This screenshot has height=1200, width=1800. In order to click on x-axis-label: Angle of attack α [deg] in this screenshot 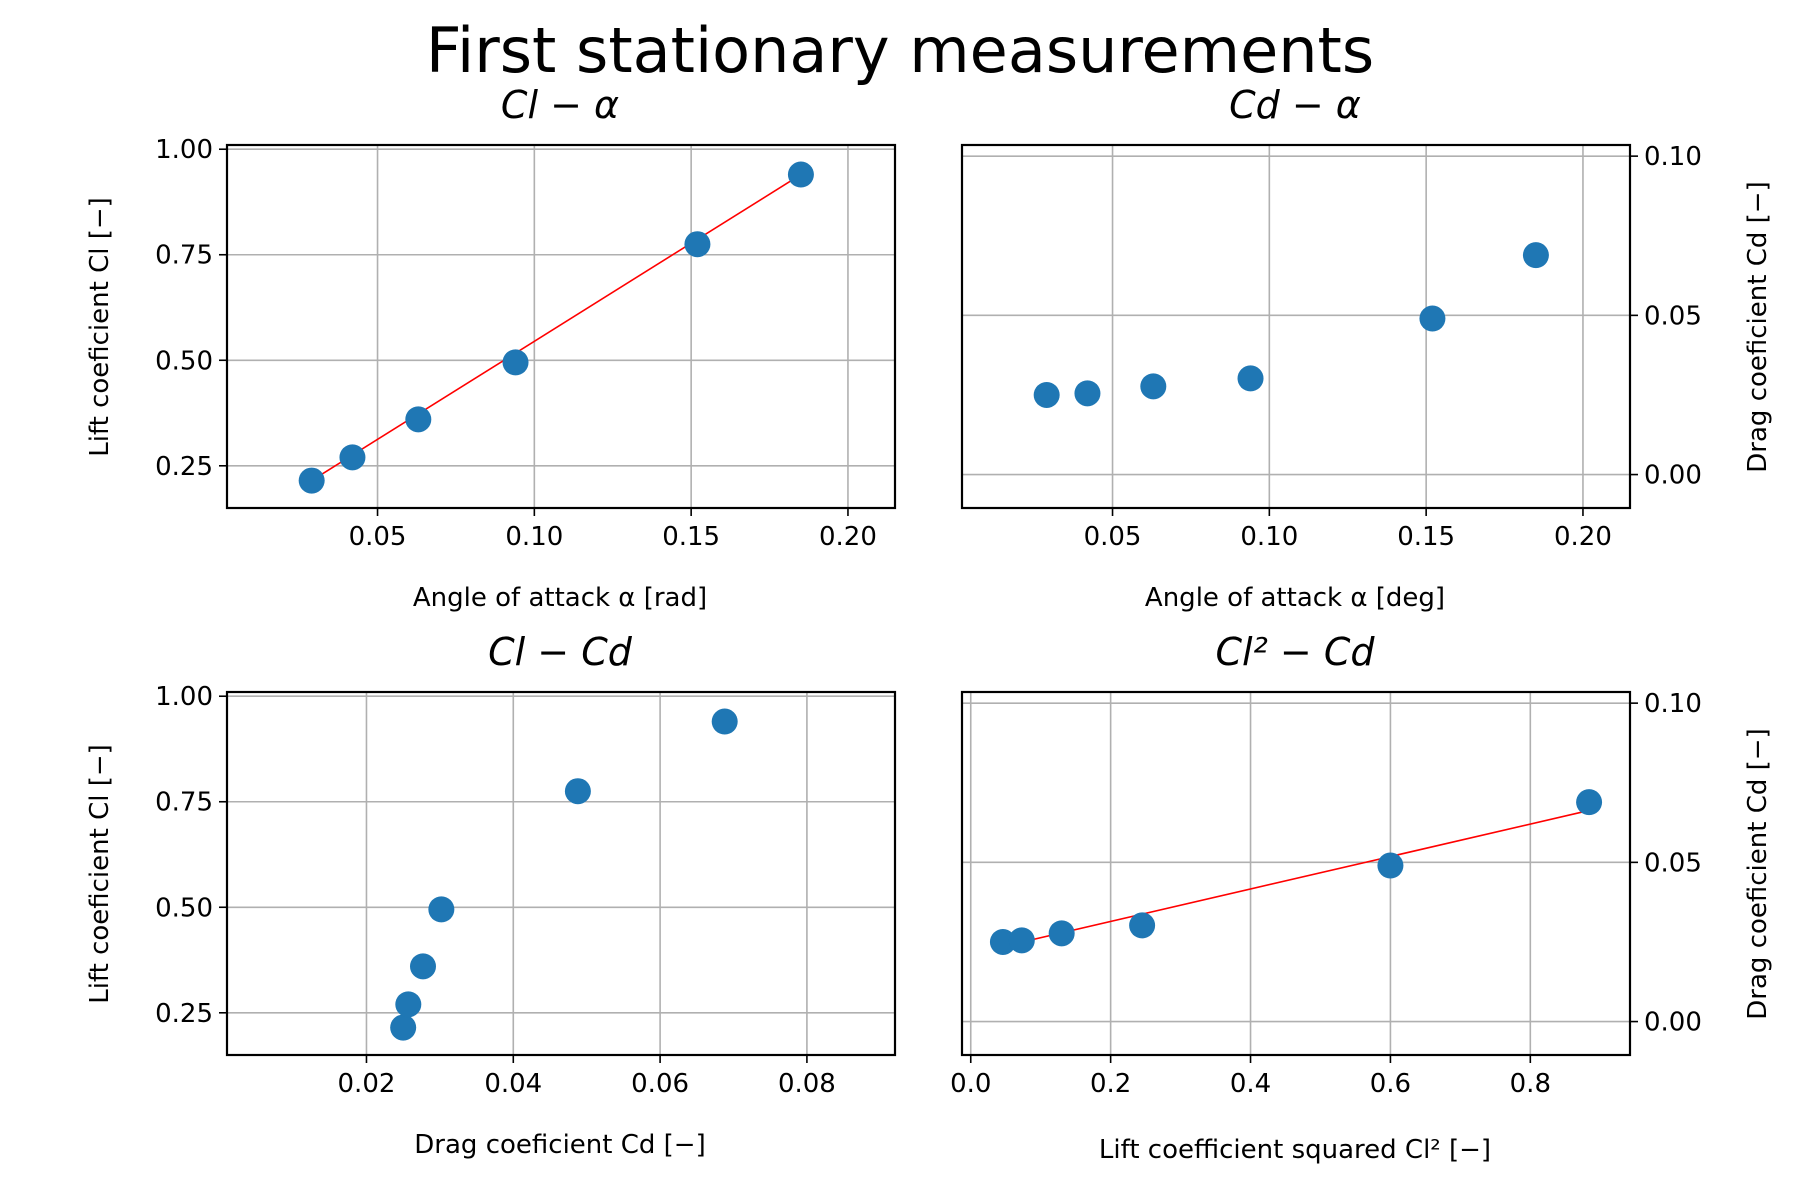, I will do `click(1295, 598)`.